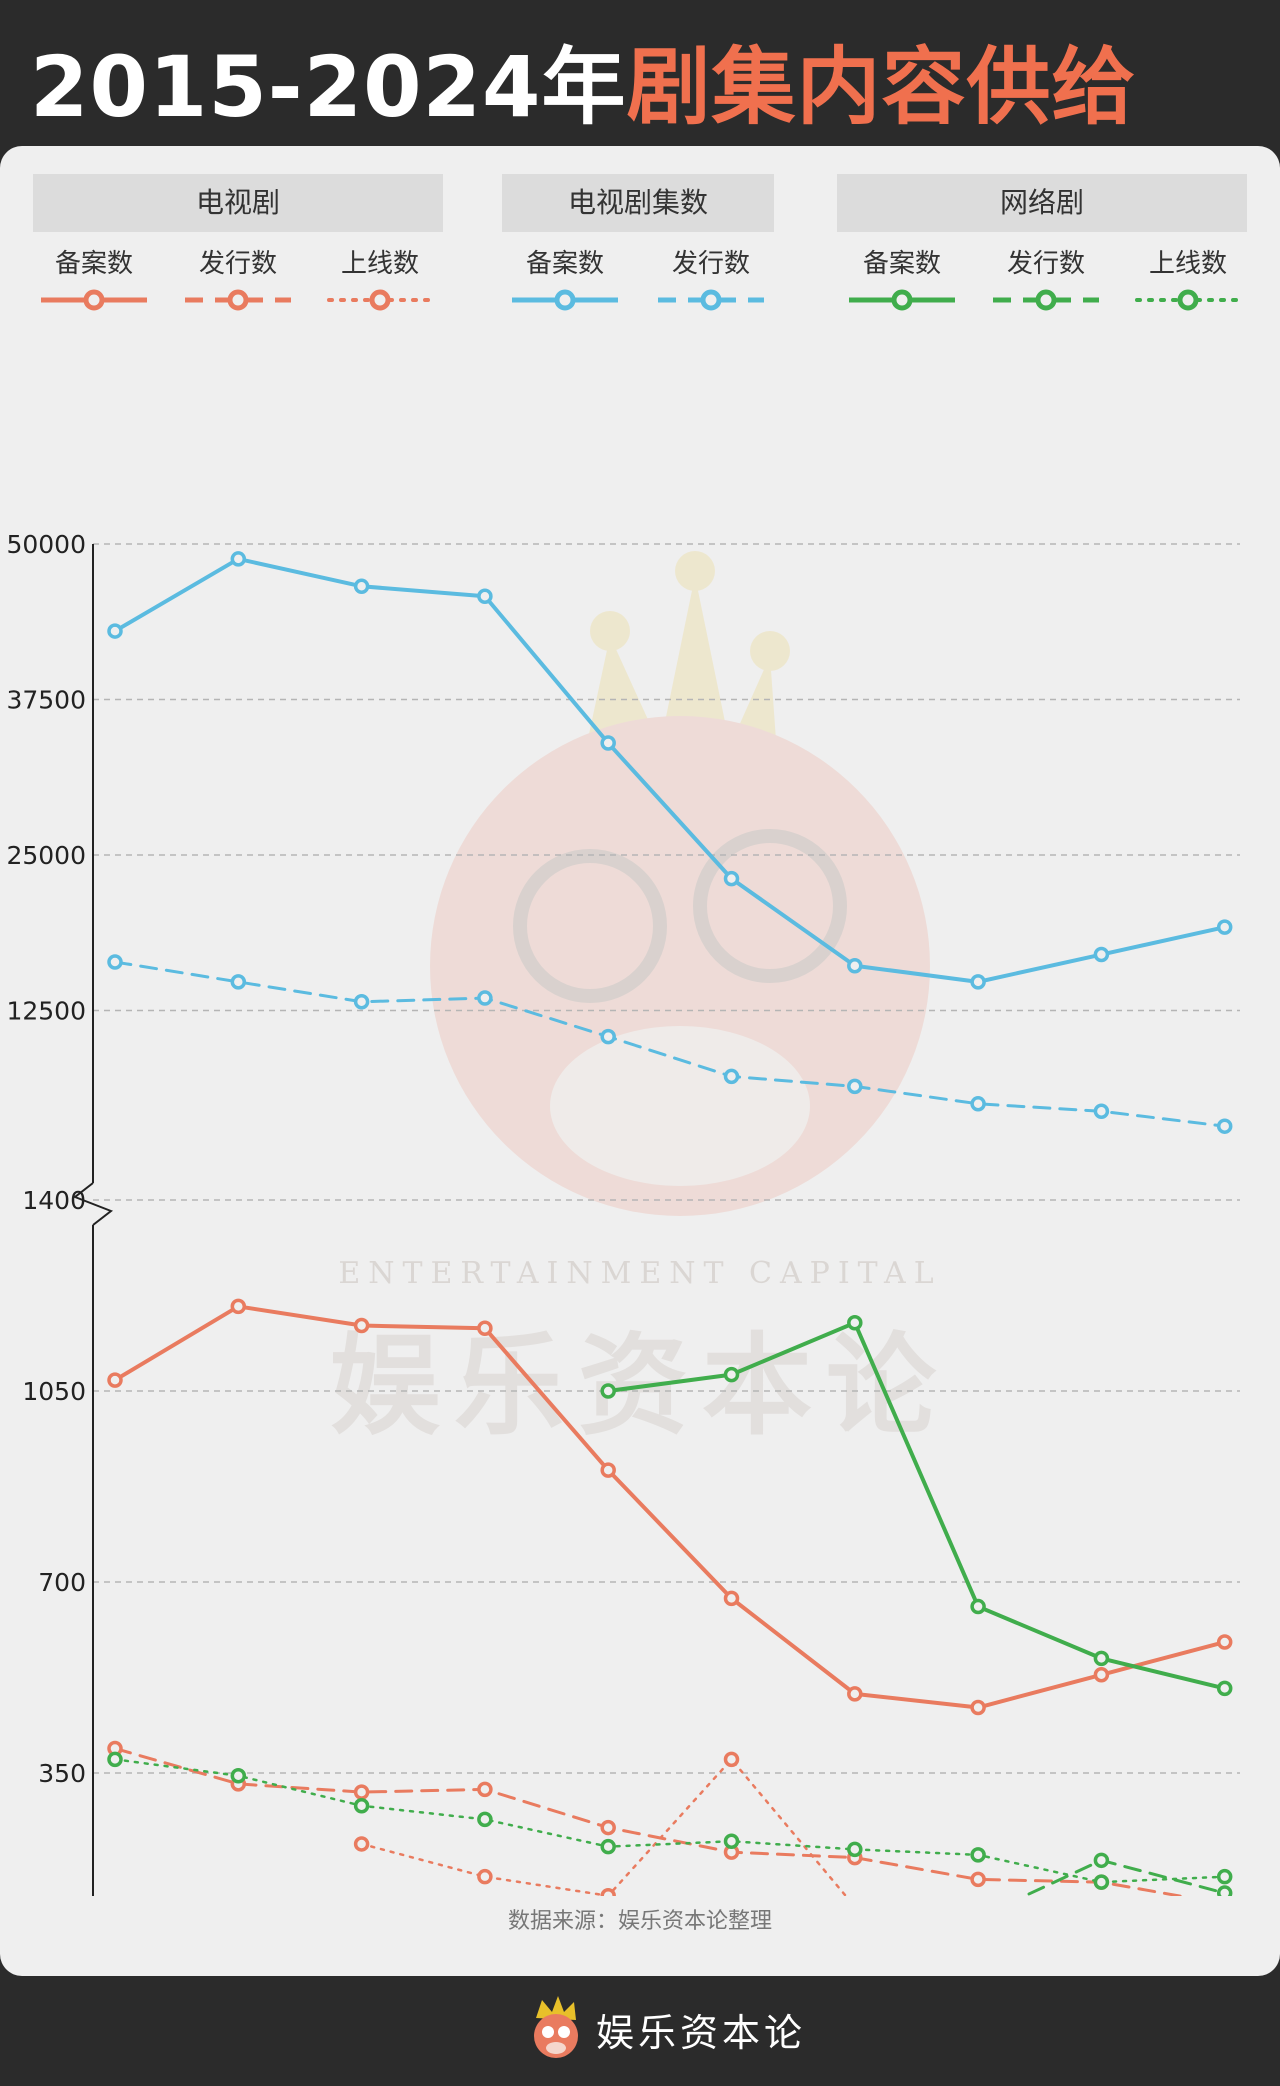 The height and width of the screenshot is (2086, 1280). I want to click on watermark-cn: 娱乐资本论, so click(640, 1385).